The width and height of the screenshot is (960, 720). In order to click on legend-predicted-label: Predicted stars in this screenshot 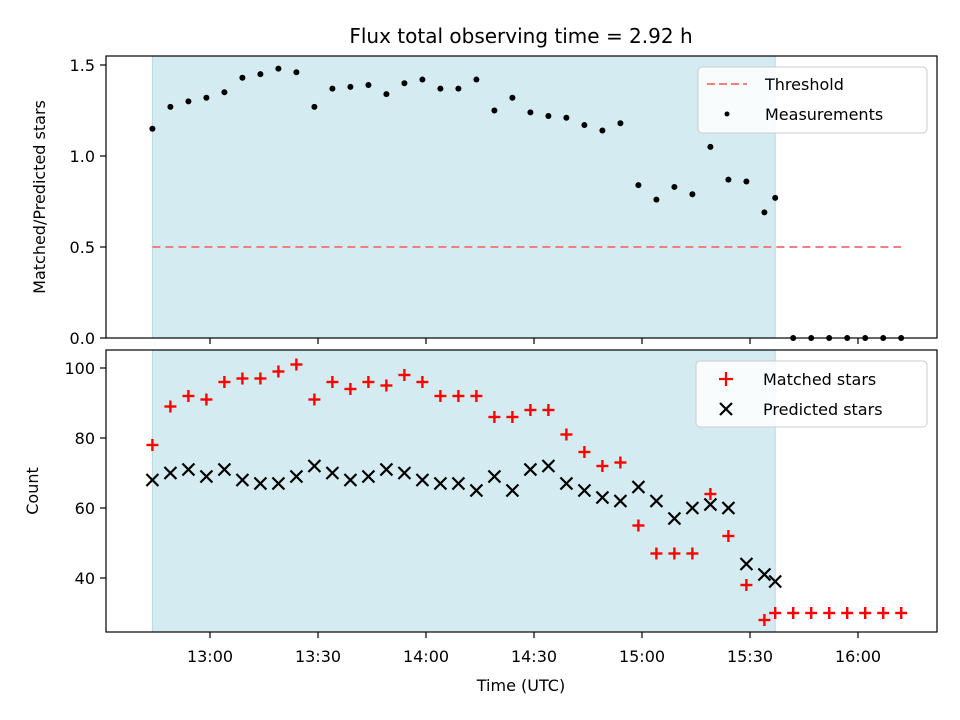, I will do `click(823, 409)`.